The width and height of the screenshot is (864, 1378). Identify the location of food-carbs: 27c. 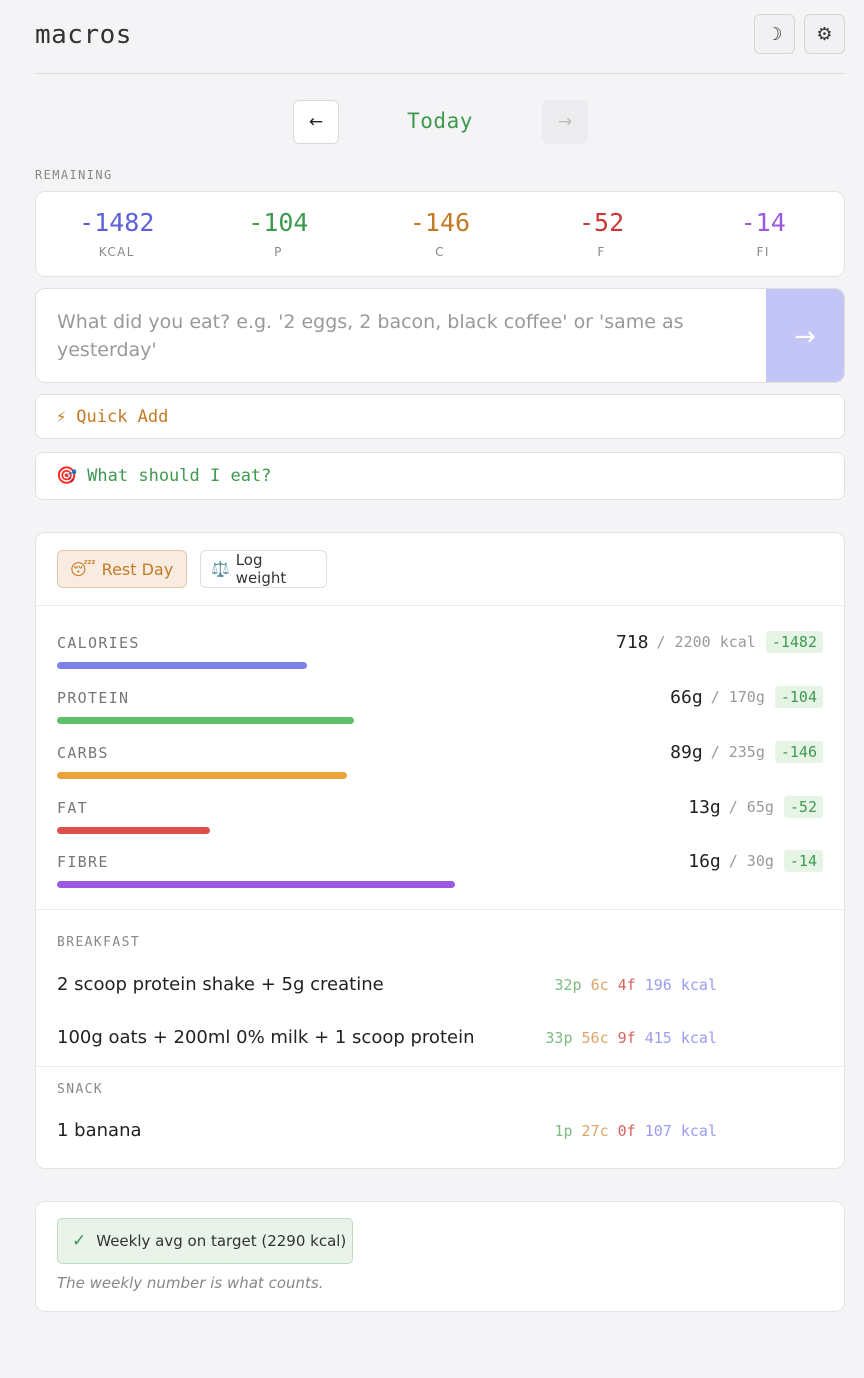
(595, 1131).